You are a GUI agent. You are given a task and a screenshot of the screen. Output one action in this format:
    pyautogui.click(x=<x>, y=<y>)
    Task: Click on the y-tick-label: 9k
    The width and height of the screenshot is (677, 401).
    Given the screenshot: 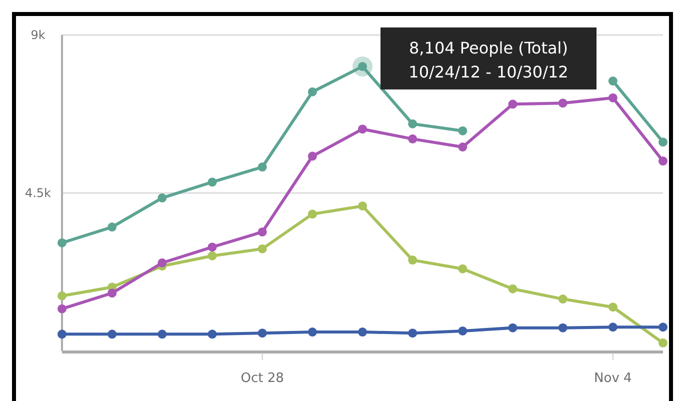 What is the action you would take?
    pyautogui.click(x=38, y=35)
    